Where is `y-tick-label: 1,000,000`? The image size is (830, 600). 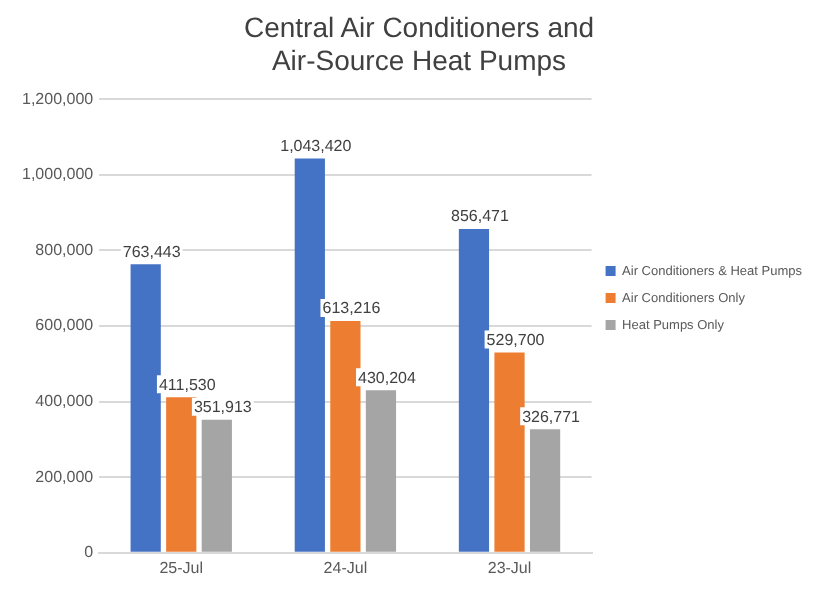
y-tick-label: 1,000,000 is located at coordinates (58, 174).